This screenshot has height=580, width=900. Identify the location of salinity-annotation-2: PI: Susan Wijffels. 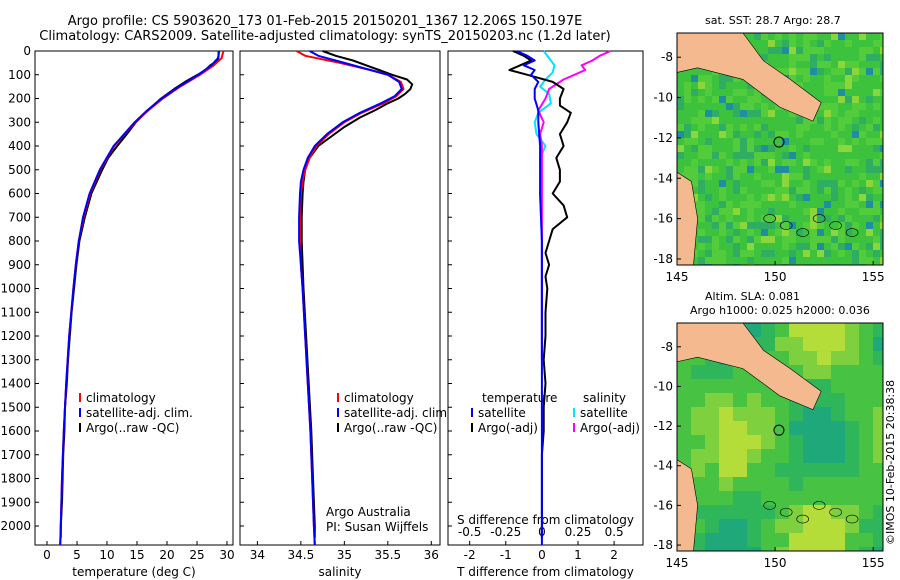
(377, 527).